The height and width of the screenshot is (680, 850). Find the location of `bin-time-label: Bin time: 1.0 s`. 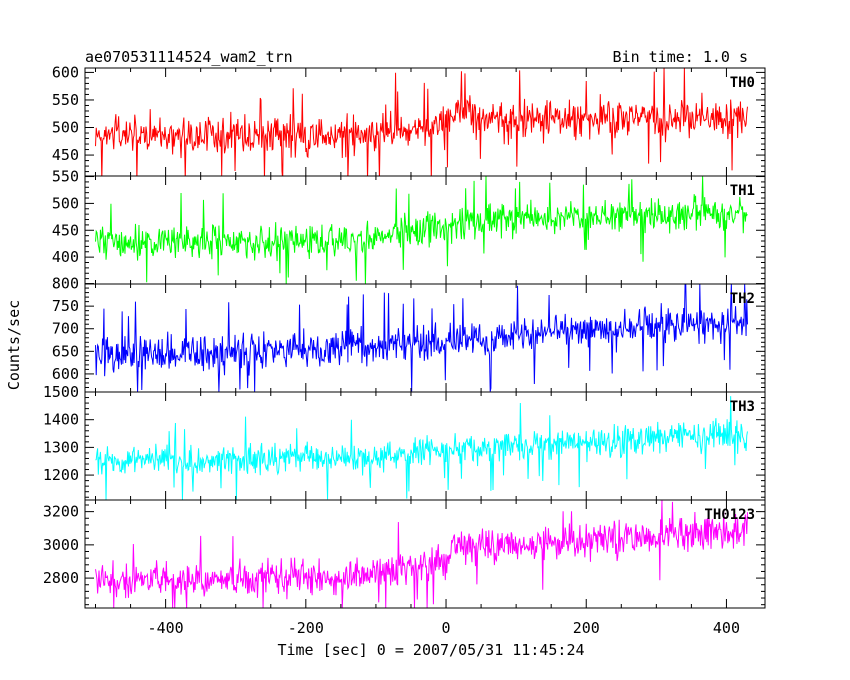

bin-time-label: Bin time: 1.0 s is located at coordinates (680, 57).